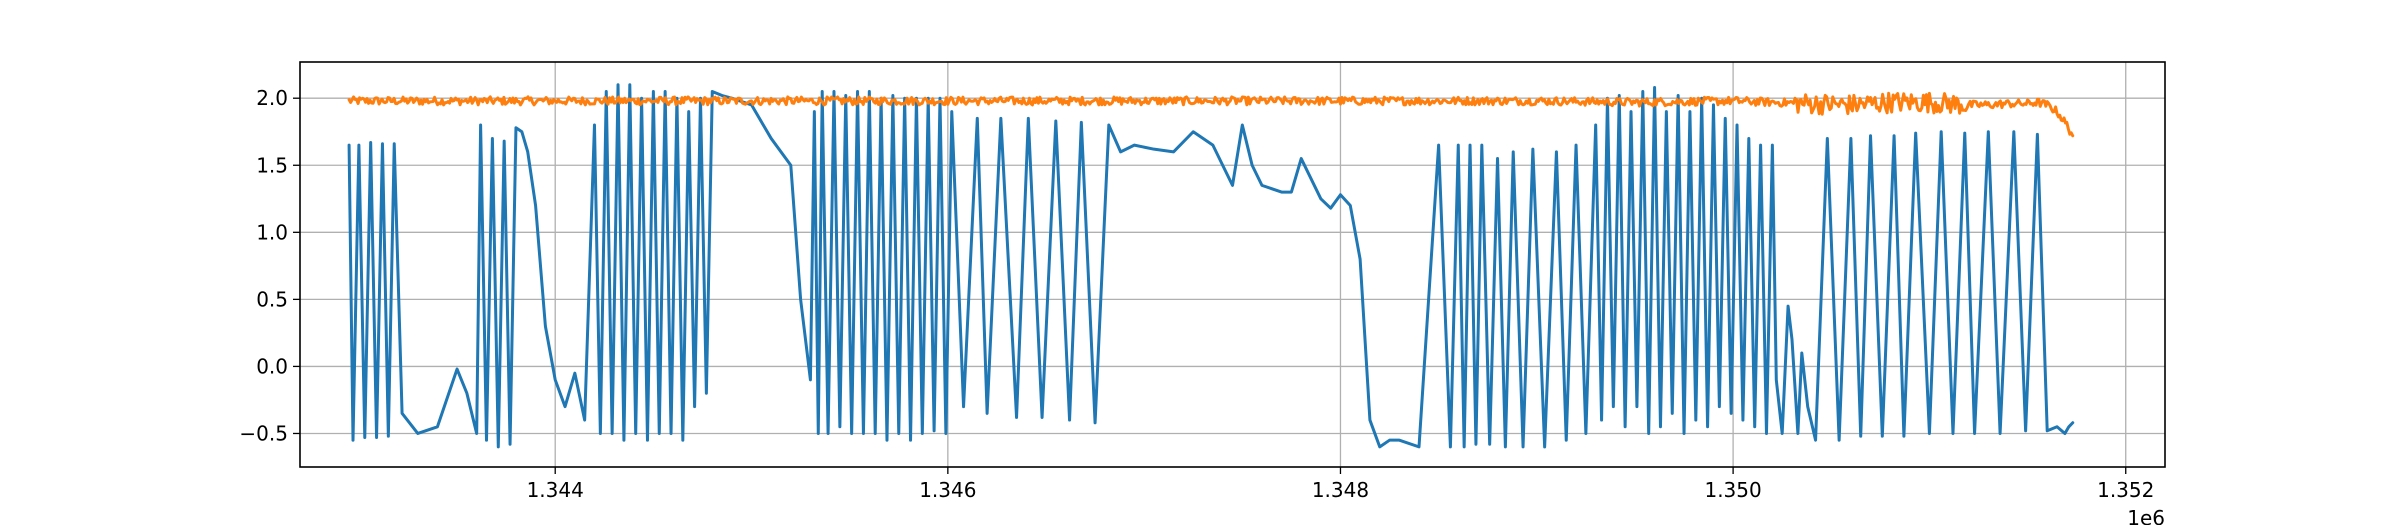 Image resolution: width=2400 pixels, height=525 pixels. I want to click on x-axis-offset-label: 1e6, so click(2146, 515).